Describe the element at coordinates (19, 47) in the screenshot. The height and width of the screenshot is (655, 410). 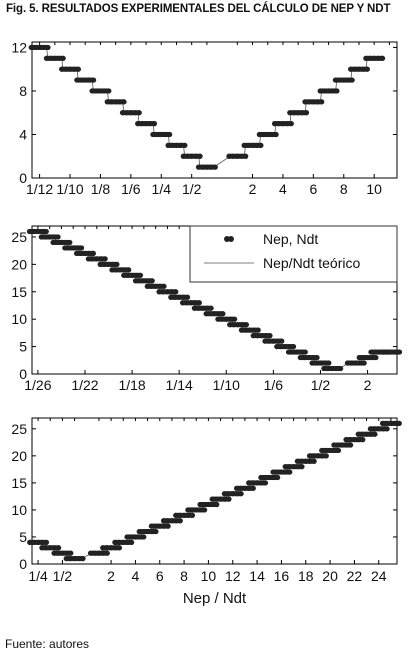
I see `y-tick-label: 12` at that location.